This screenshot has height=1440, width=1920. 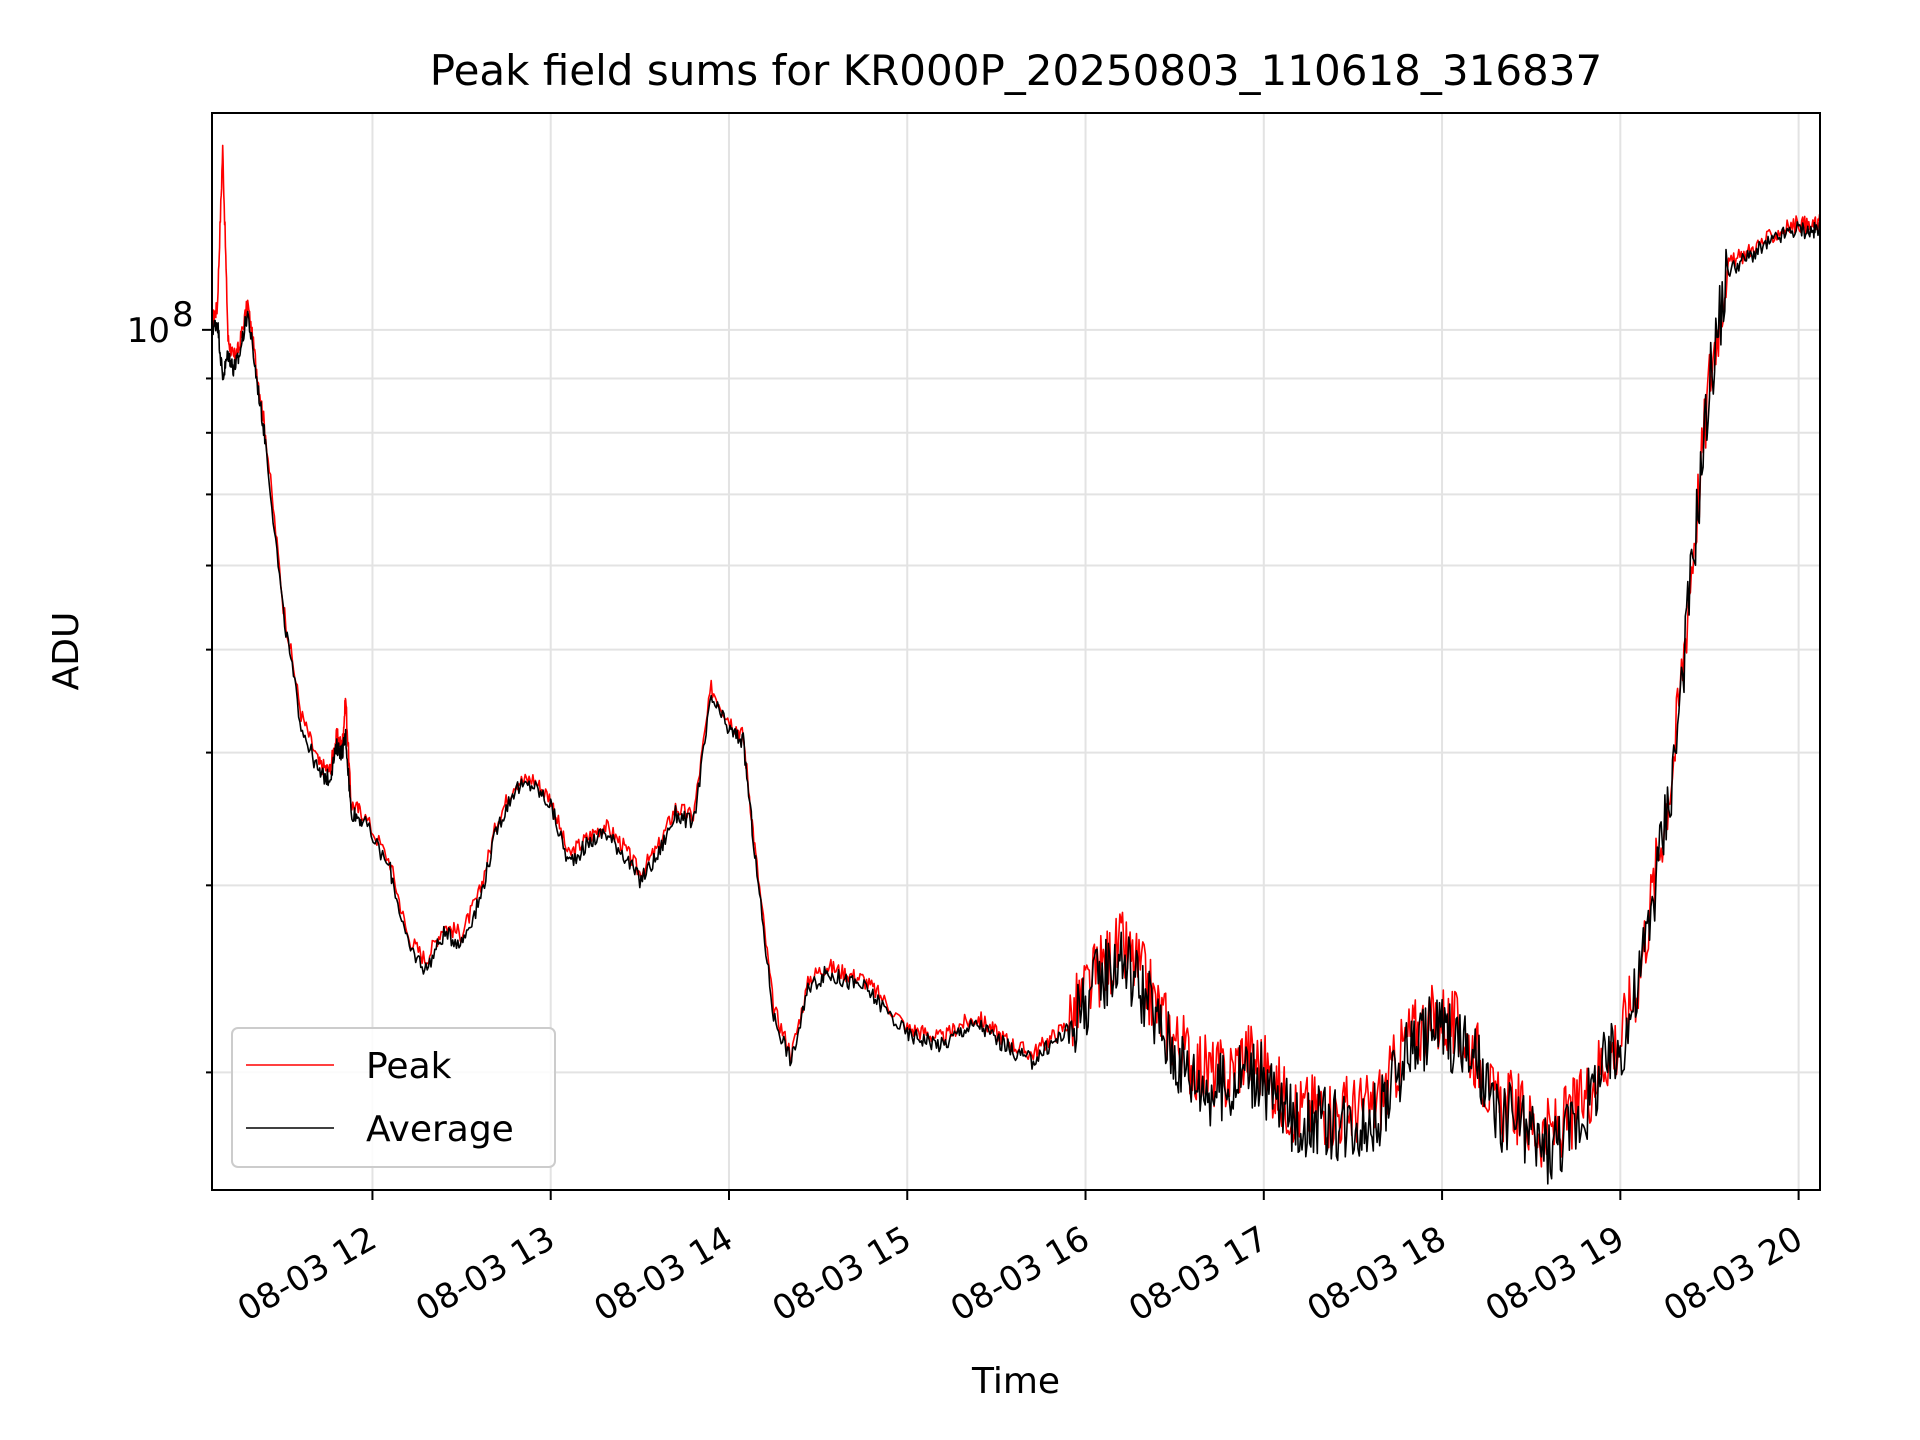 I want to click on legend-label-peak: Peak, so click(x=409, y=1066).